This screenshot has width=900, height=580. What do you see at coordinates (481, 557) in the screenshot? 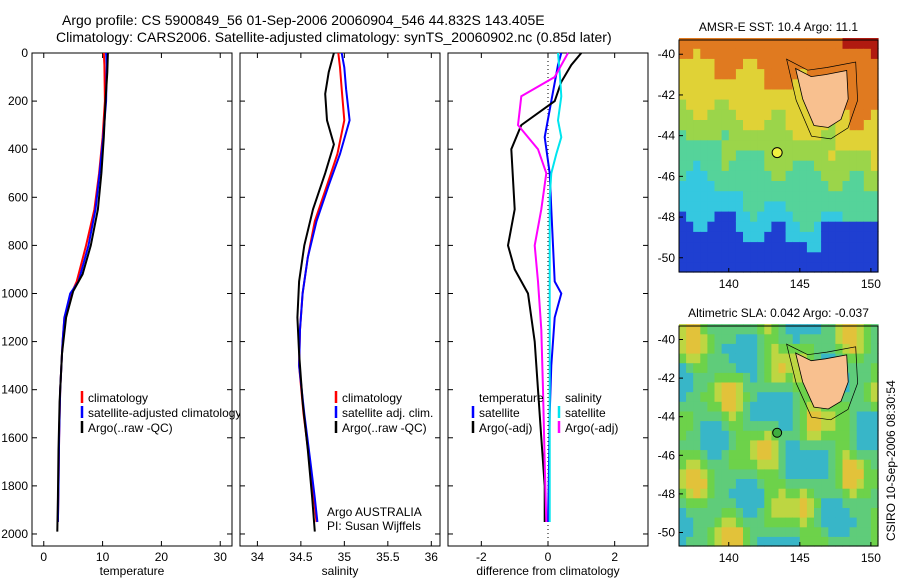
I see `difference-xtick-label: -2` at bounding box center [481, 557].